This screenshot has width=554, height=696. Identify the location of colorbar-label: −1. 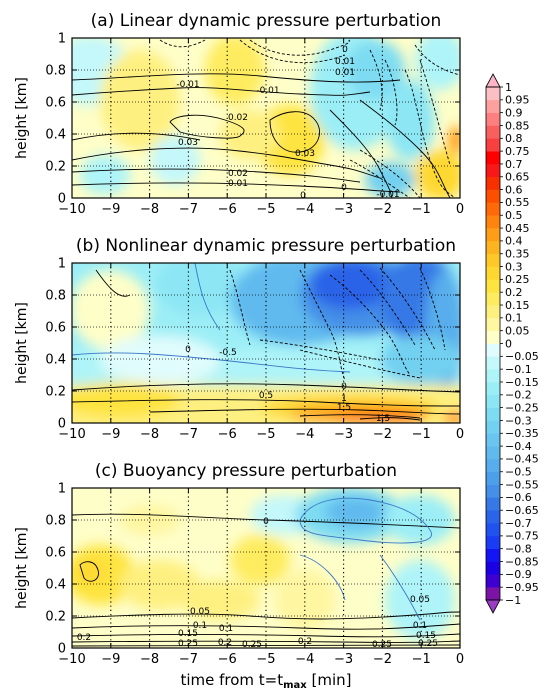
(513, 600).